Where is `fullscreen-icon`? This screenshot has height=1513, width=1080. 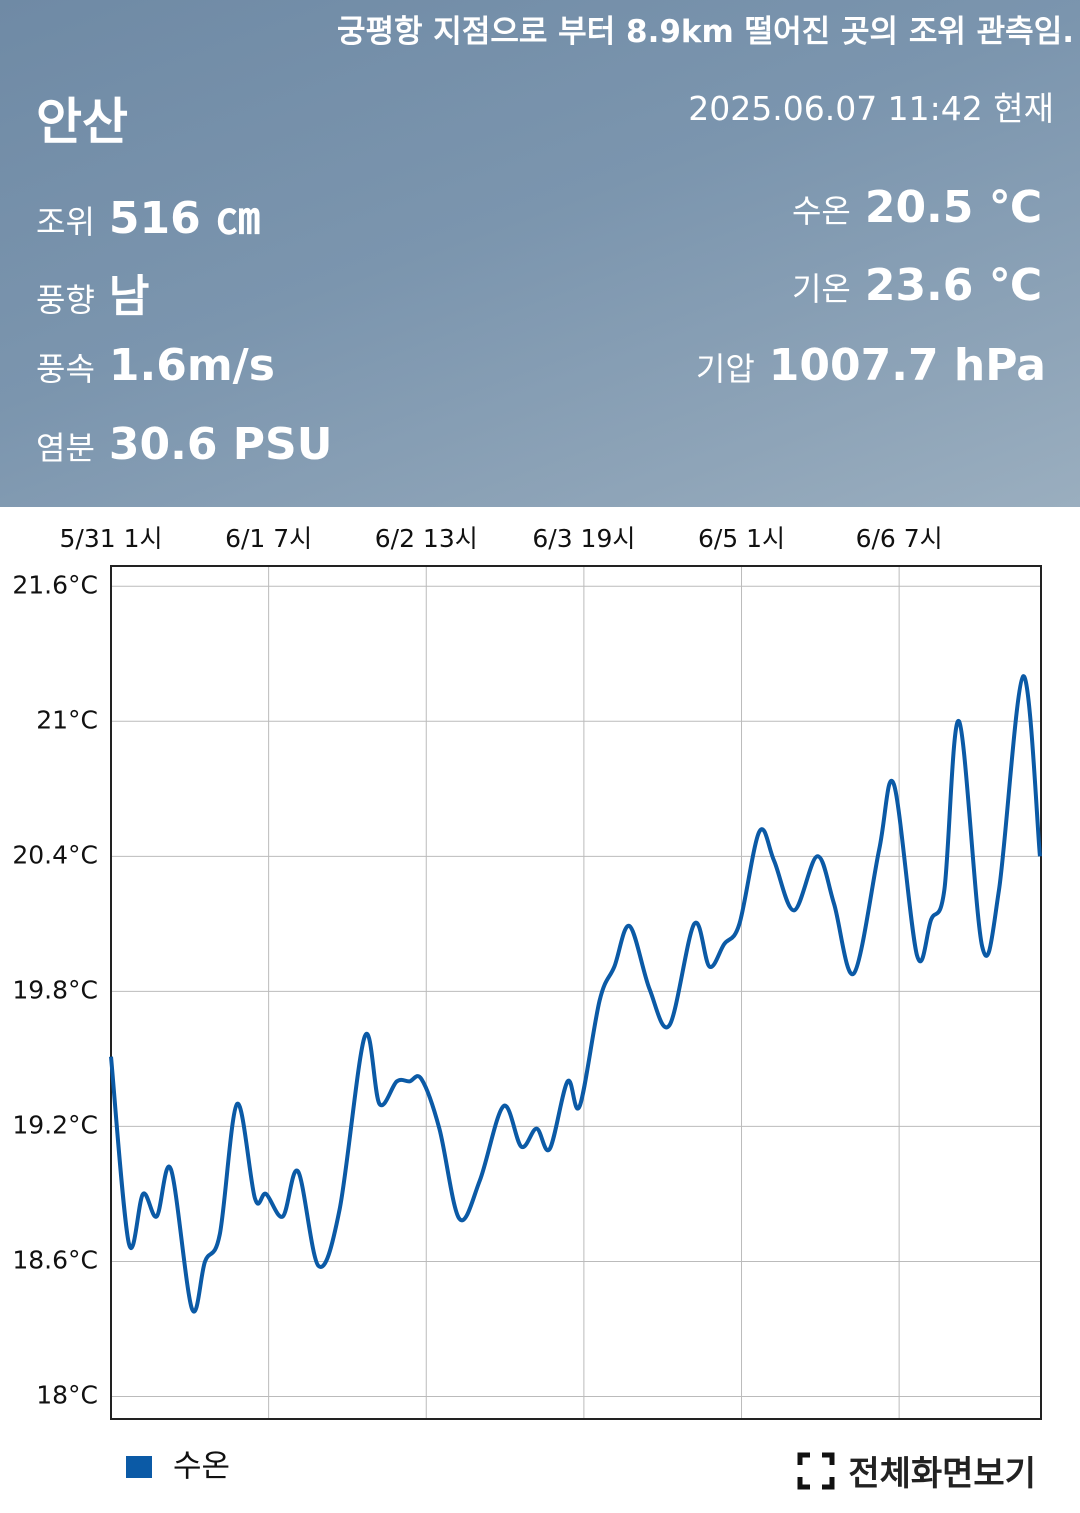
fullscreen-icon is located at coordinates (816, 1470).